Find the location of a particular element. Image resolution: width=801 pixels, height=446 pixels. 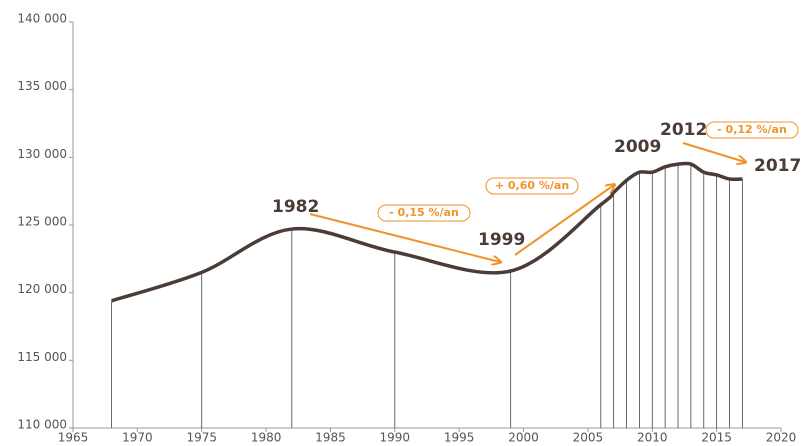

y-tick-label: 110 000 is located at coordinates (42, 425).